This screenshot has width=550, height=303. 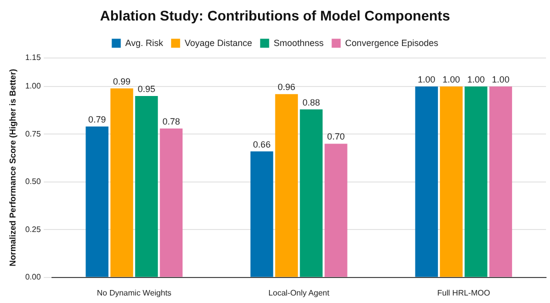 I want to click on data-label: 0.78, so click(x=171, y=121).